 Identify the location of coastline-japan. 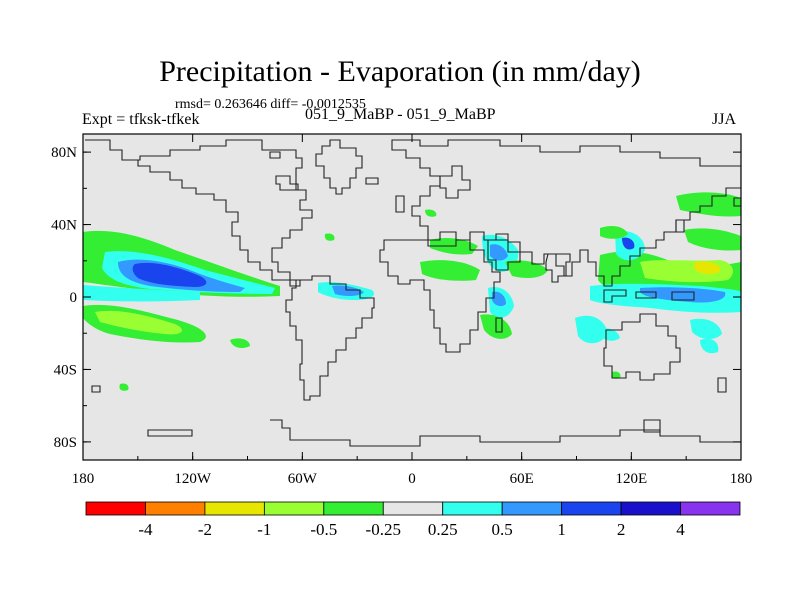
(680, 226).